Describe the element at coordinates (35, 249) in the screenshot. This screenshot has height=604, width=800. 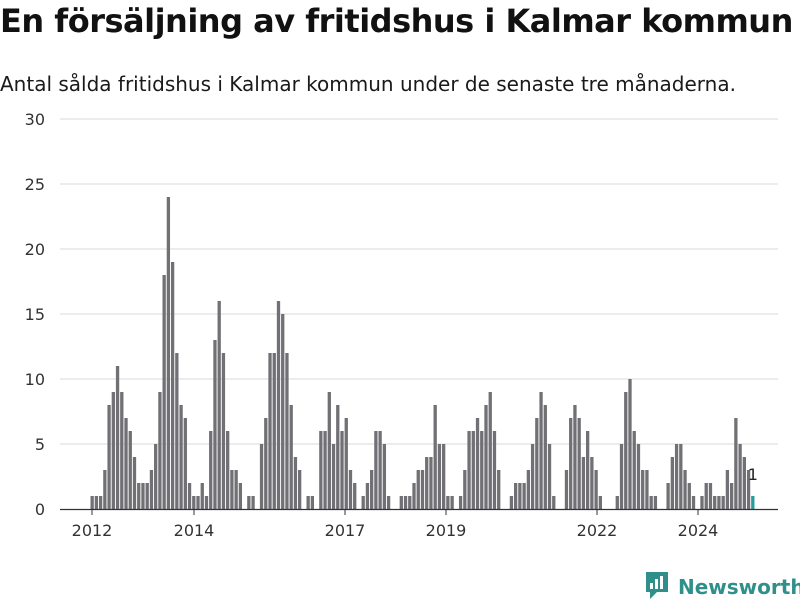
I see `y-tick-label: 20` at that location.